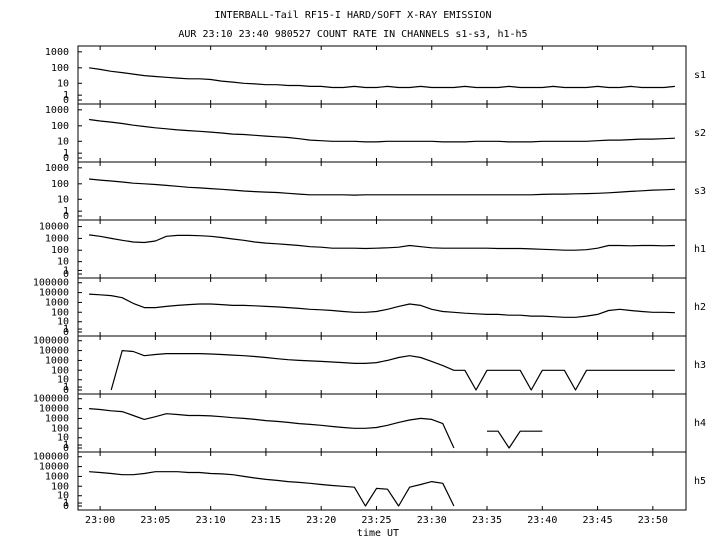 Image resolution: width=720 pixels, height=550 pixels. I want to click on panel-label: s1, so click(700, 75).